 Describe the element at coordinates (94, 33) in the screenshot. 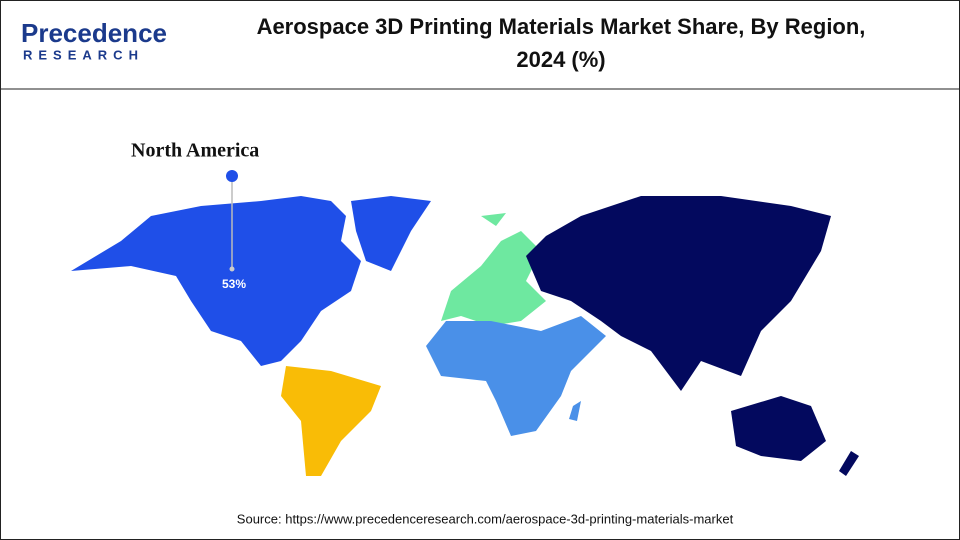

I see `logo-name: Precedence` at that location.